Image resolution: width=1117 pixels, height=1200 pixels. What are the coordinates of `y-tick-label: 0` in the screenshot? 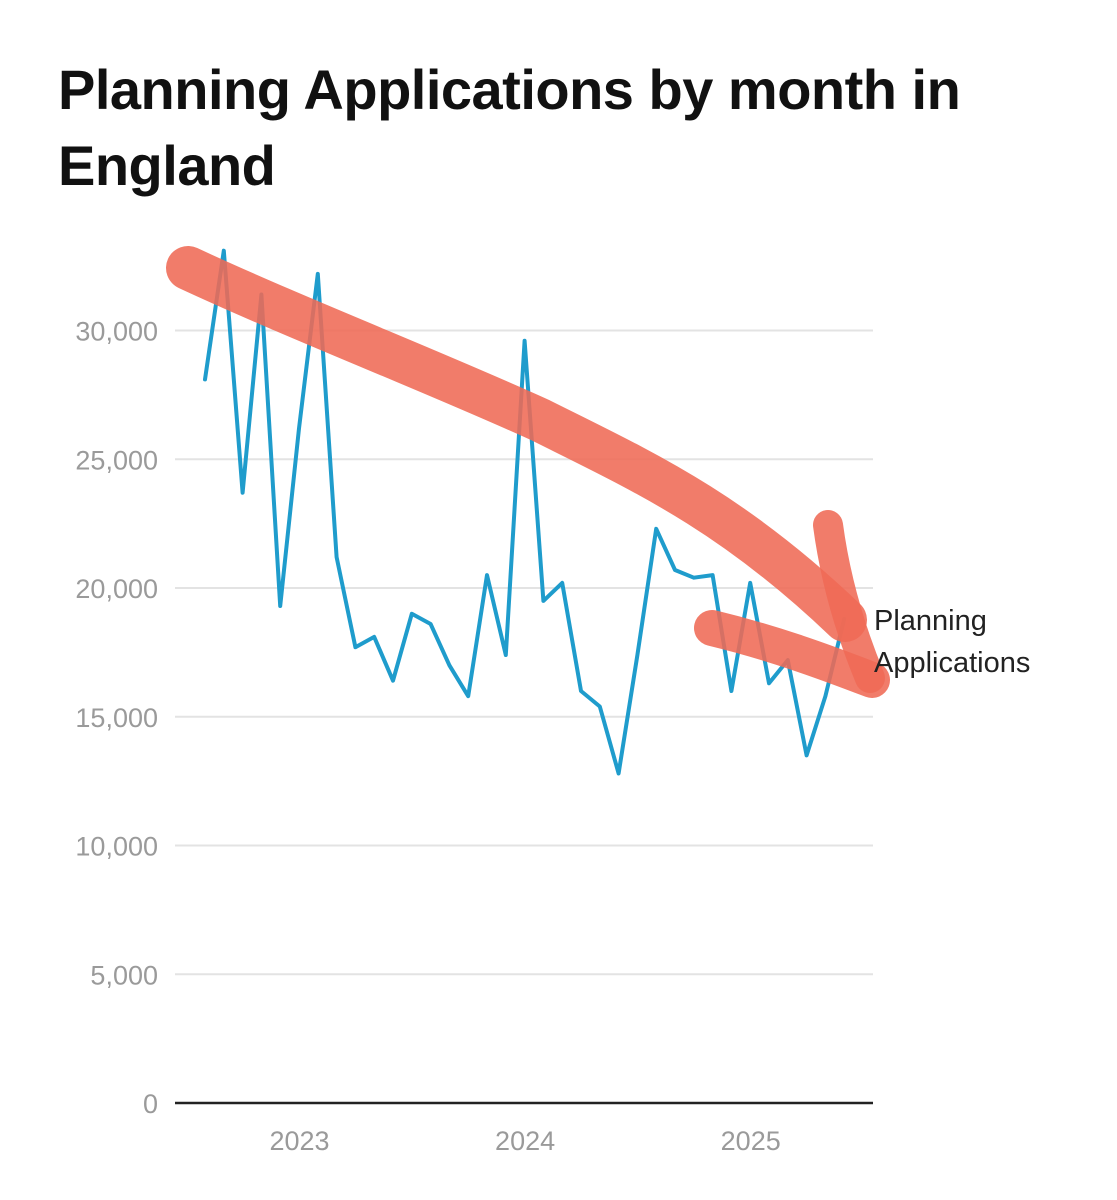 It's located at (150, 1104).